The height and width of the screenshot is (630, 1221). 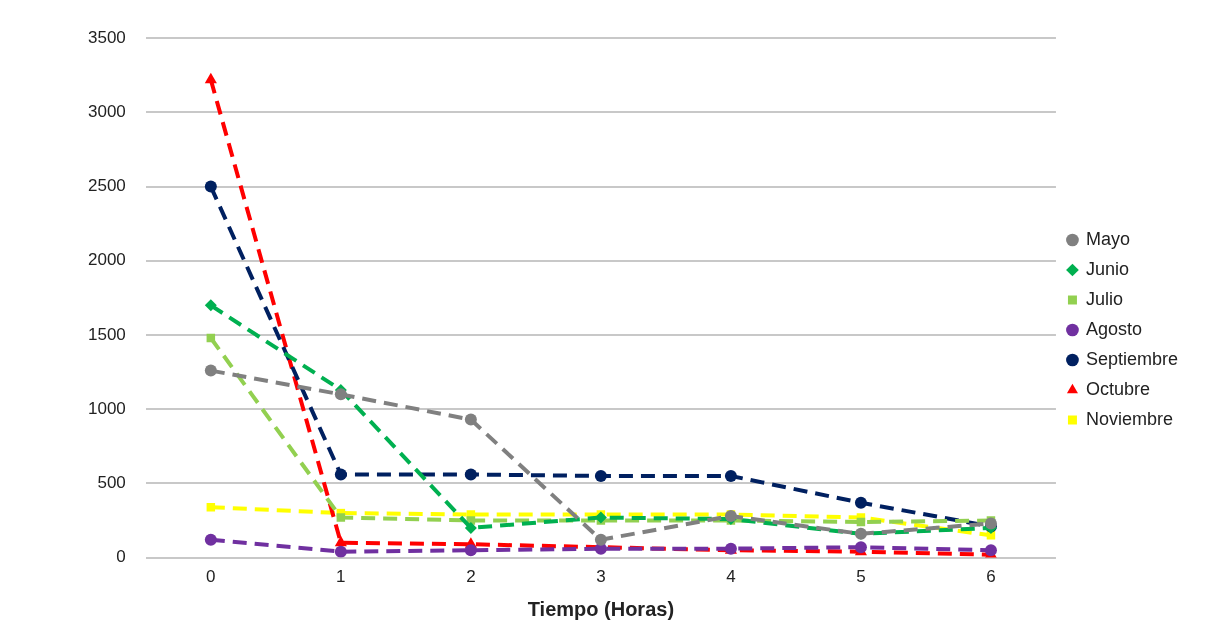 What do you see at coordinates (121, 557) in the screenshot?
I see `y-tick-label: 0` at bounding box center [121, 557].